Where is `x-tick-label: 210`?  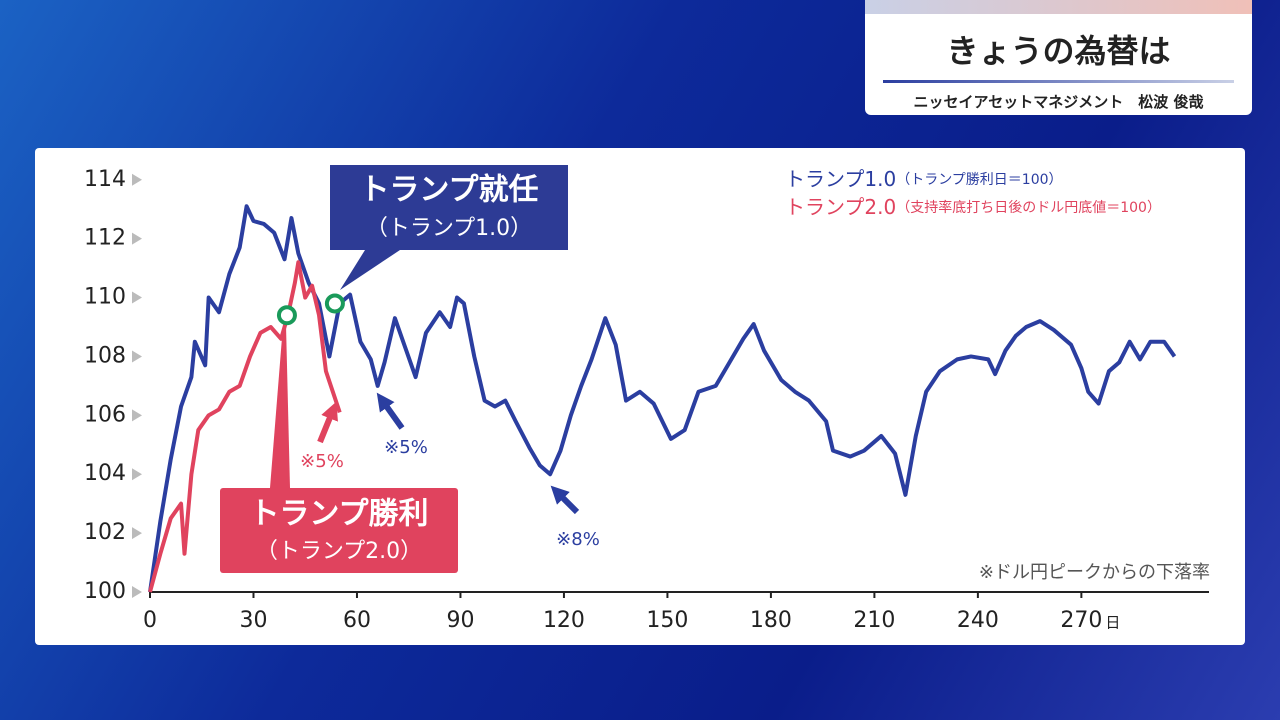
x-tick-label: 210 is located at coordinates (874, 620).